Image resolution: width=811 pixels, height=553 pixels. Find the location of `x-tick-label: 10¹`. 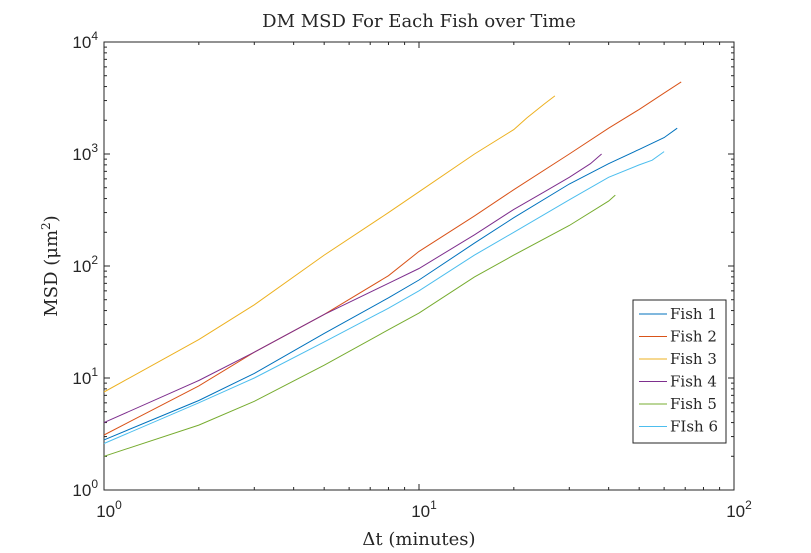

x-tick-label: 10¹ is located at coordinates (424, 509).